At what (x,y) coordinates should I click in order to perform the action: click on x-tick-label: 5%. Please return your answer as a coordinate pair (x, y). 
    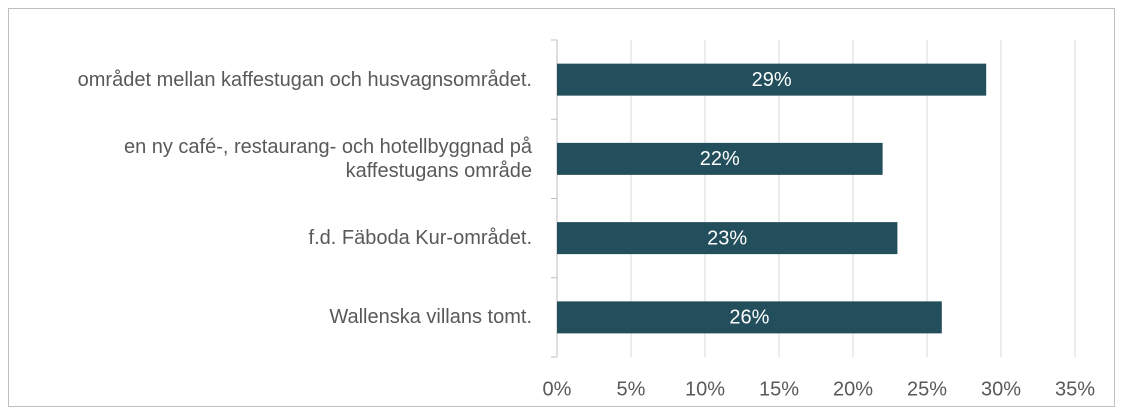
    Looking at the image, I should click on (631, 389).